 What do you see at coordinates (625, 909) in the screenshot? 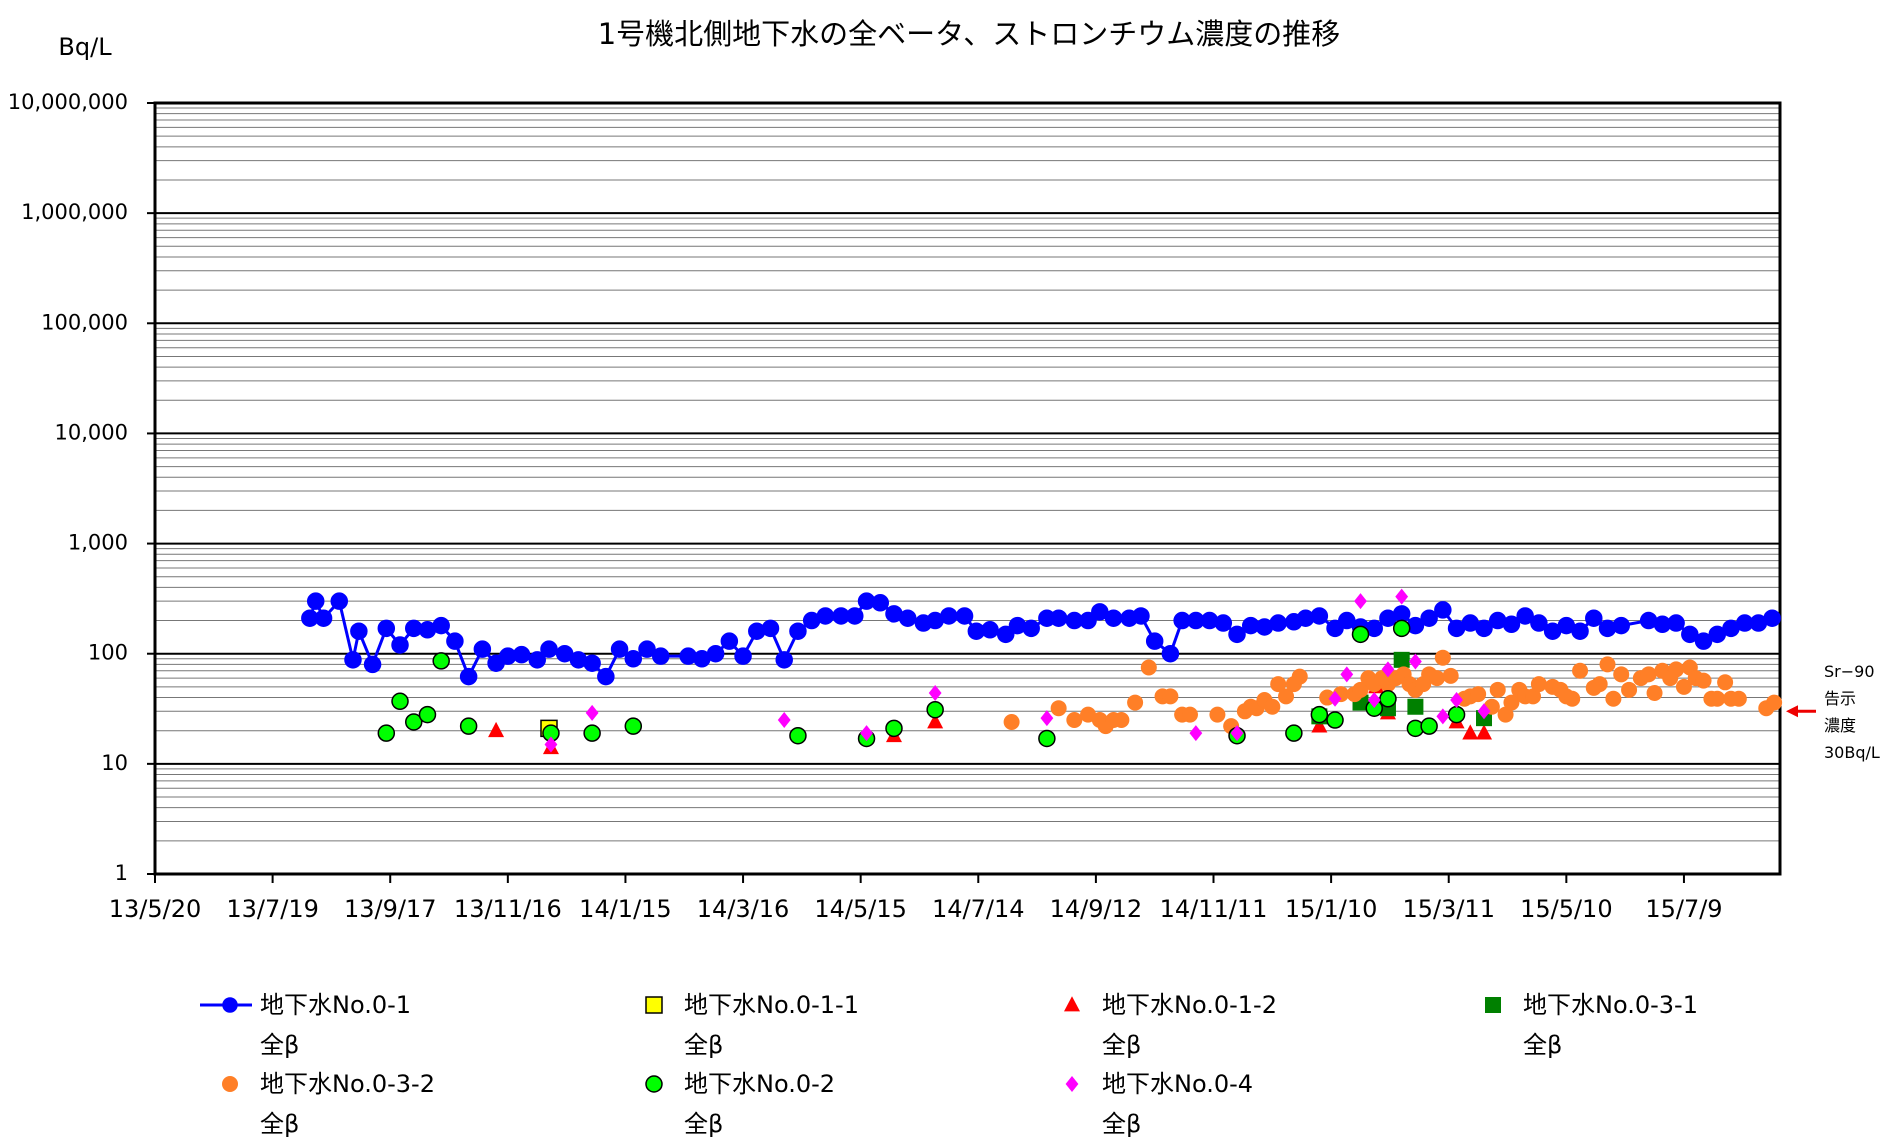
I see `x-tick-label: 14/1/15` at bounding box center [625, 909].